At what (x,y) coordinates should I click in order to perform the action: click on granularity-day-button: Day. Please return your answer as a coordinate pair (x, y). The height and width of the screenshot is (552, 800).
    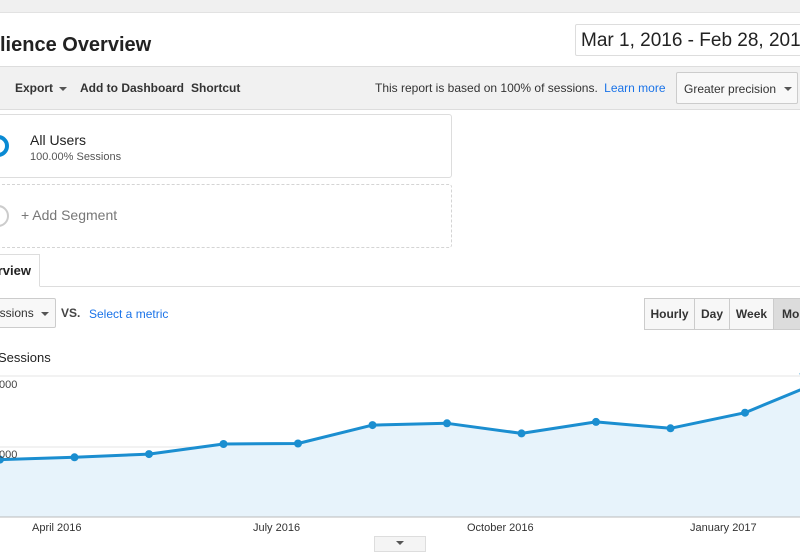
    Looking at the image, I should click on (712, 314).